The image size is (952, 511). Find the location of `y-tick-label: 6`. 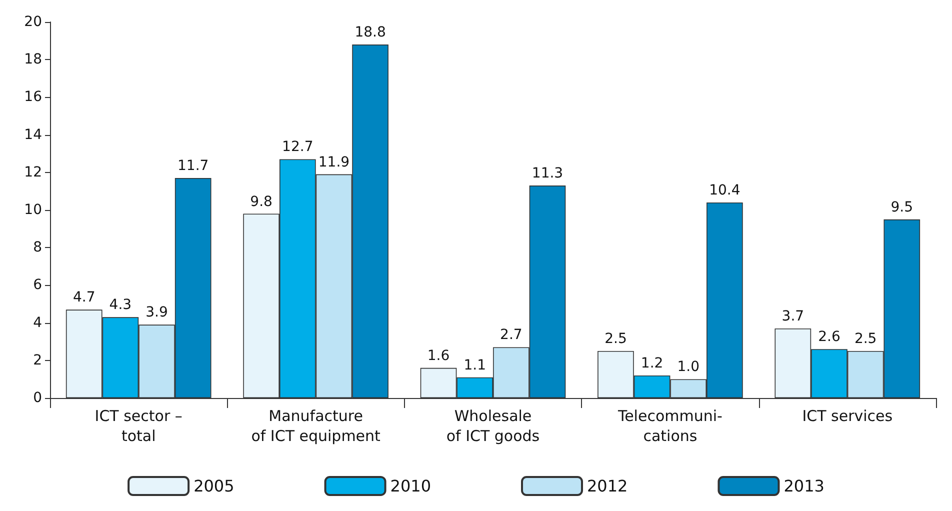

y-tick-label: 6 is located at coordinates (37, 285).